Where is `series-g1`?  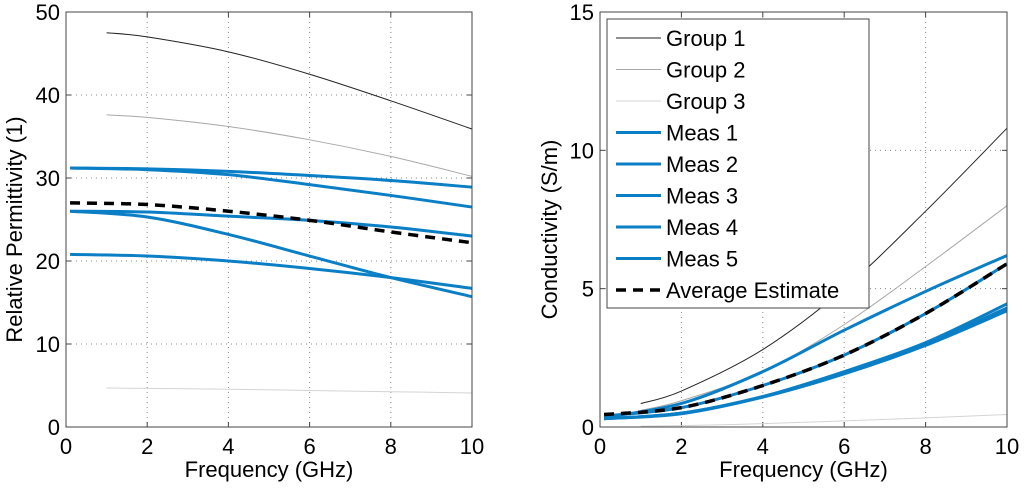 series-g1 is located at coordinates (289, 81).